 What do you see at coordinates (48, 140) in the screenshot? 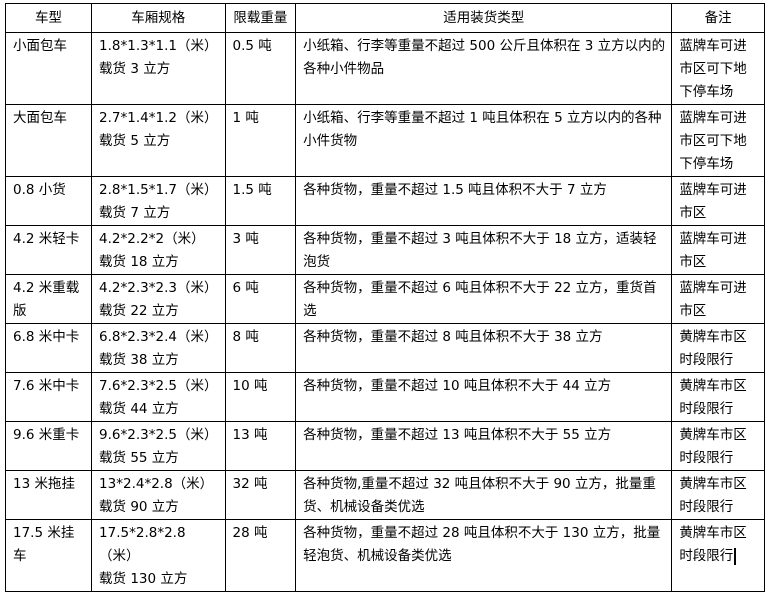
I see `cell-vehicle-type: 大面包车` at bounding box center [48, 140].